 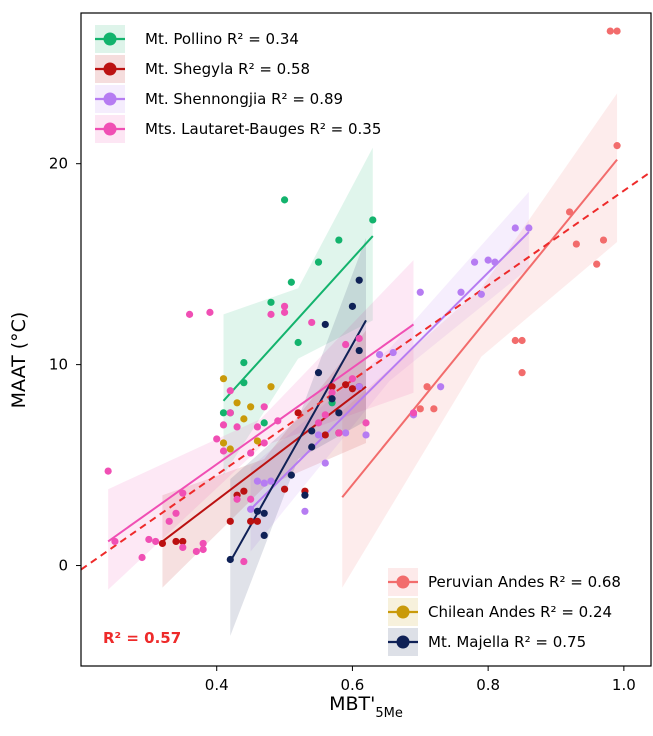 What do you see at coordinates (244, 99) in the screenshot?
I see `legend-label: Mt. Shennongjia R² = 0.89` at bounding box center [244, 99].